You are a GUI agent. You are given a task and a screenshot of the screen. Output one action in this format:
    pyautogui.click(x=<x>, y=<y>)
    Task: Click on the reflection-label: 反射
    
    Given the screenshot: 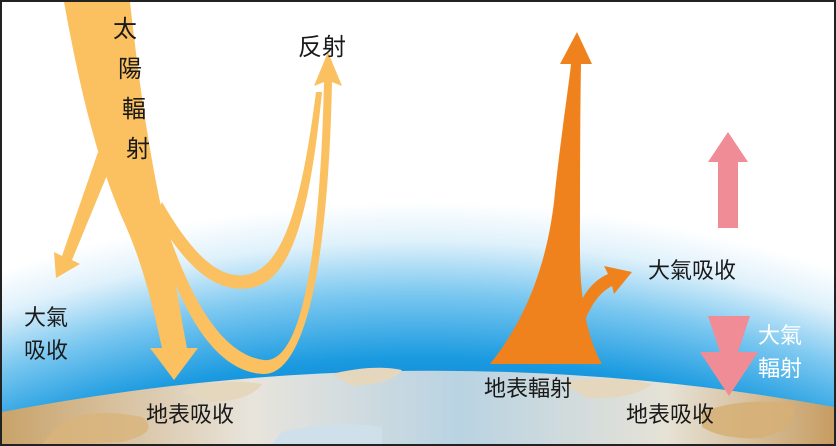 What is the action you would take?
    pyautogui.click(x=322, y=47)
    